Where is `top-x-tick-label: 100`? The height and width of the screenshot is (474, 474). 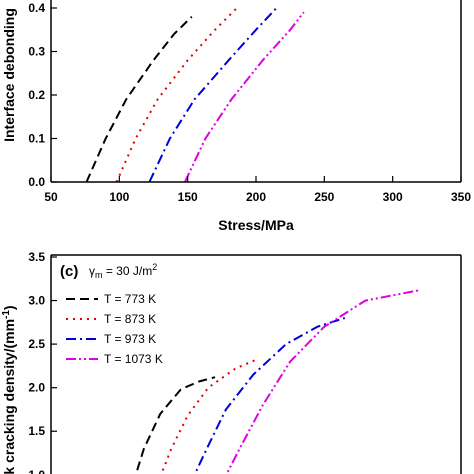 top-x-tick-label: 100 is located at coordinates (119, 197).